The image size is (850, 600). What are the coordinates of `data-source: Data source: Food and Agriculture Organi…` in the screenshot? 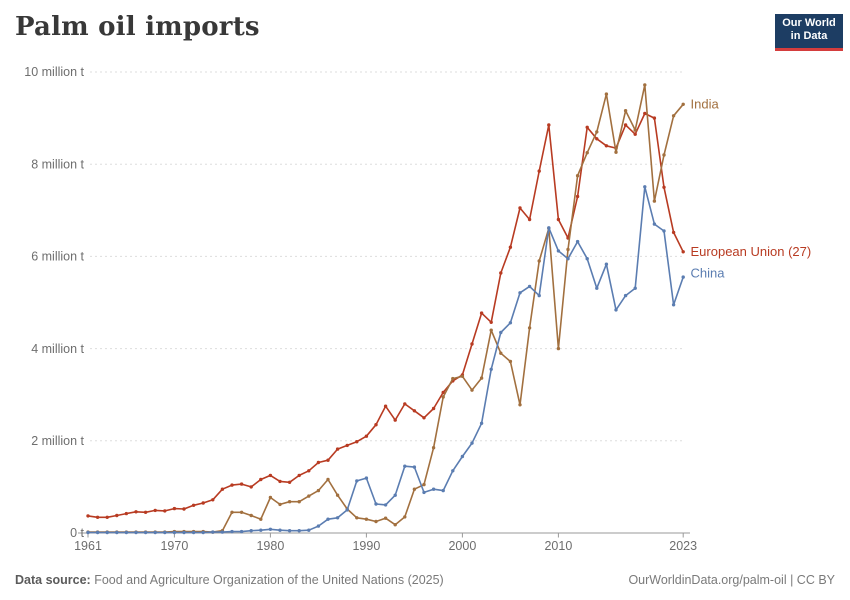 It's located at (229, 580).